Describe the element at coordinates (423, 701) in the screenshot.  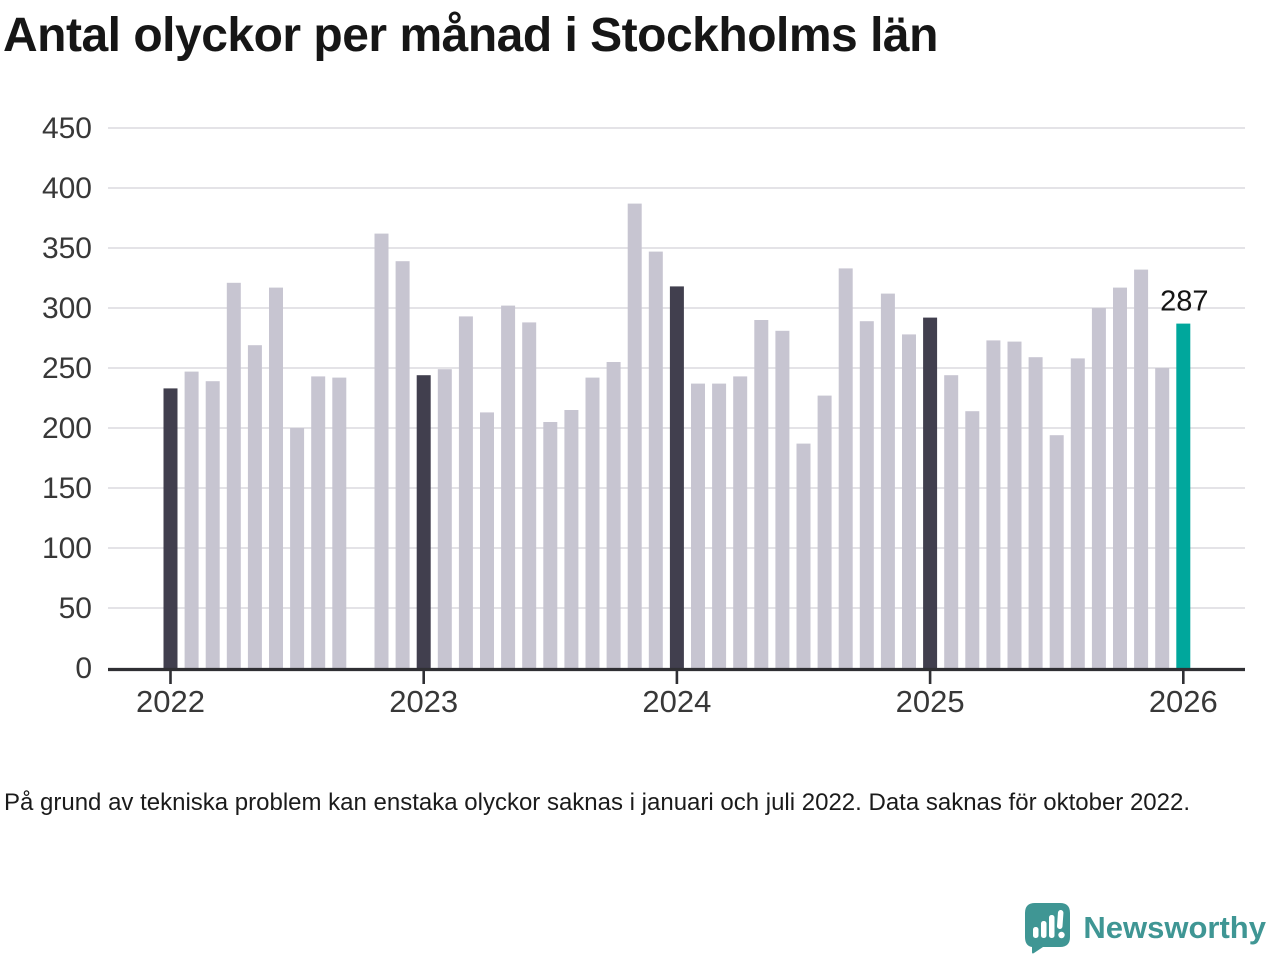
I see `x-tick-label-2023: 2023` at that location.